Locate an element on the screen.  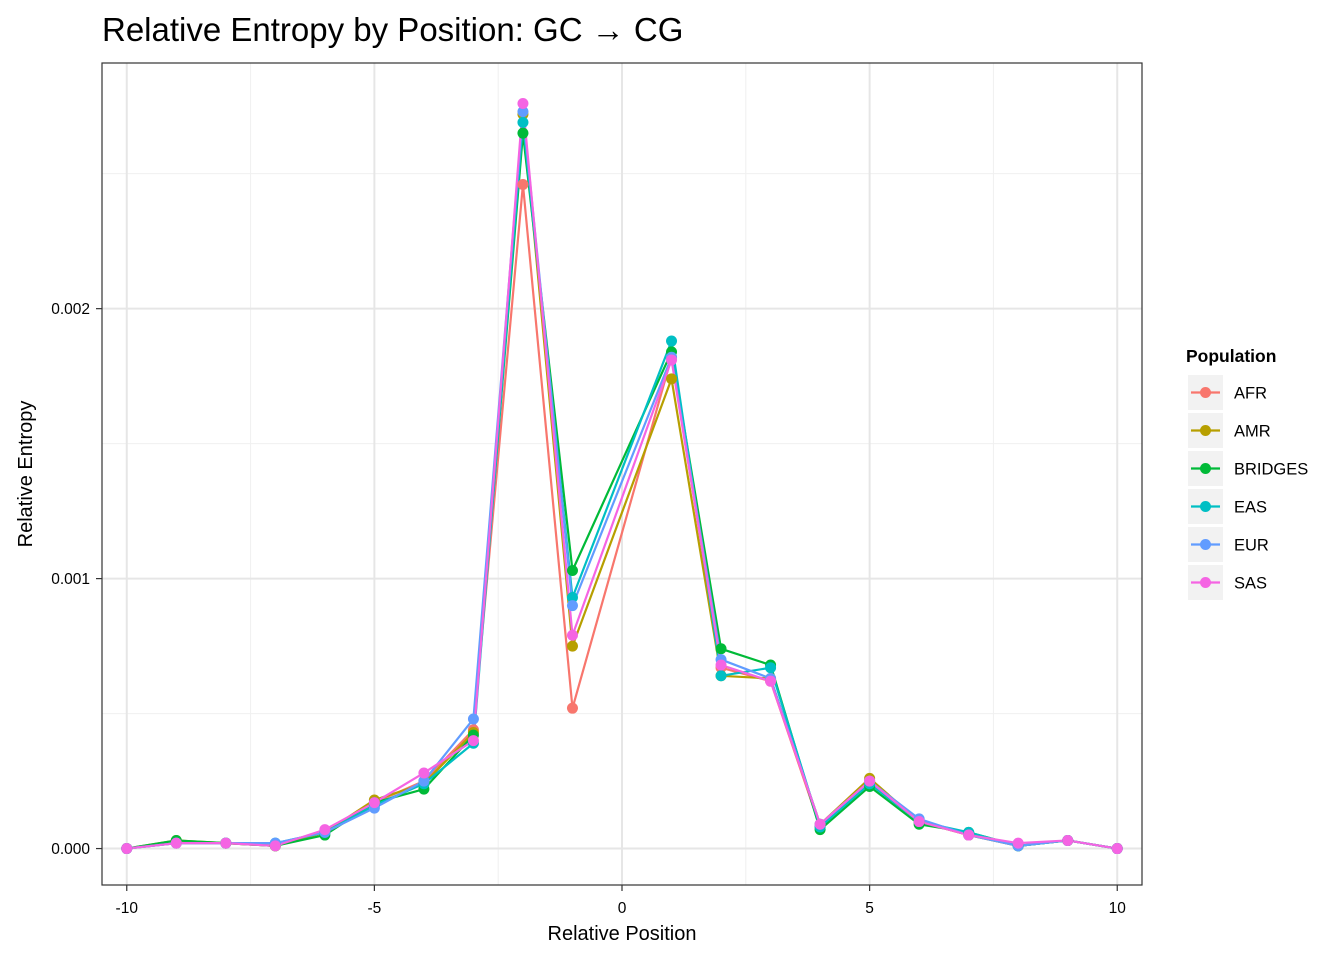
legend: Population AFR AMR BRIDGES EAS EUR SAS is located at coordinates (1247, 473).